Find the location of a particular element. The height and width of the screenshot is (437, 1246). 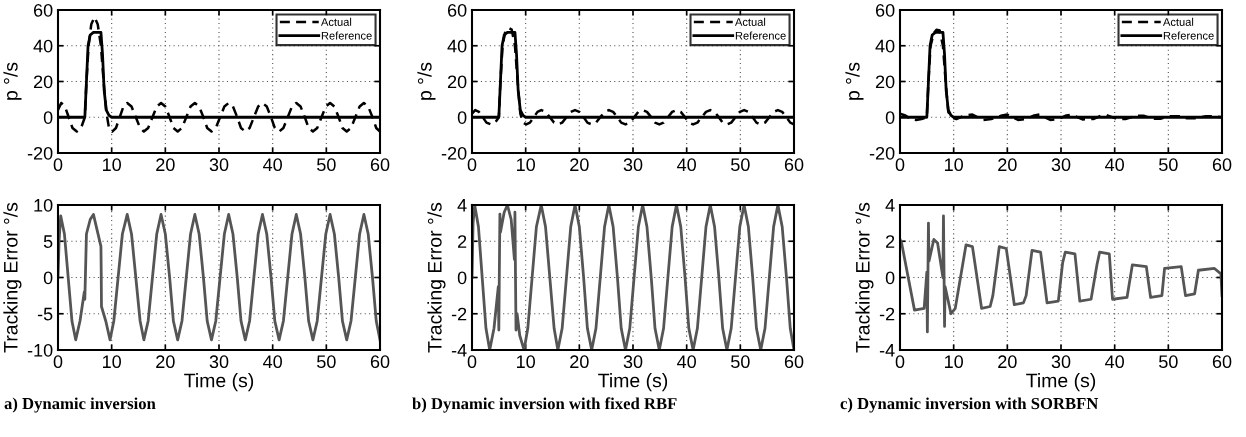

y-tick-label: -10 is located at coordinates (40, 350).